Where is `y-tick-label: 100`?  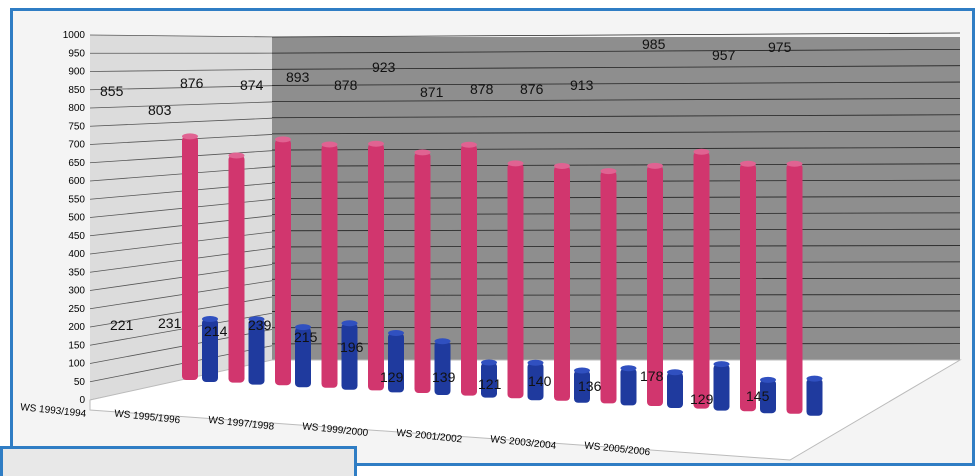 y-tick-label: 100 is located at coordinates (76, 364).